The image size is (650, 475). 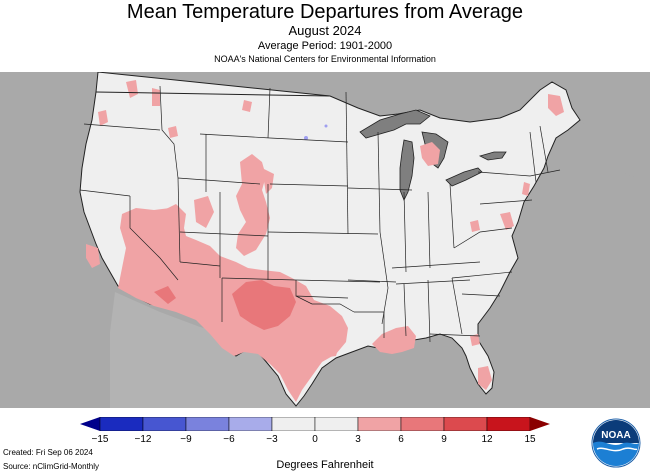 I want to click on noaa-logo-svg: NOAA, so click(x=616, y=443).